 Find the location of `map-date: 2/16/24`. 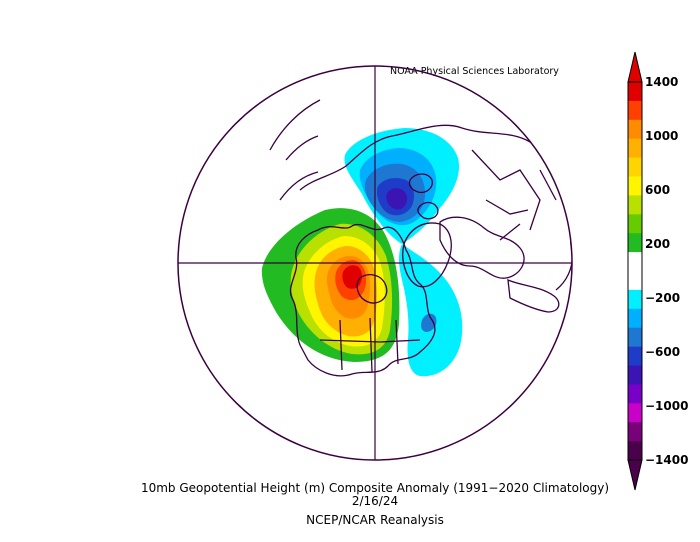

map-date: 2/16/24 is located at coordinates (375, 501).